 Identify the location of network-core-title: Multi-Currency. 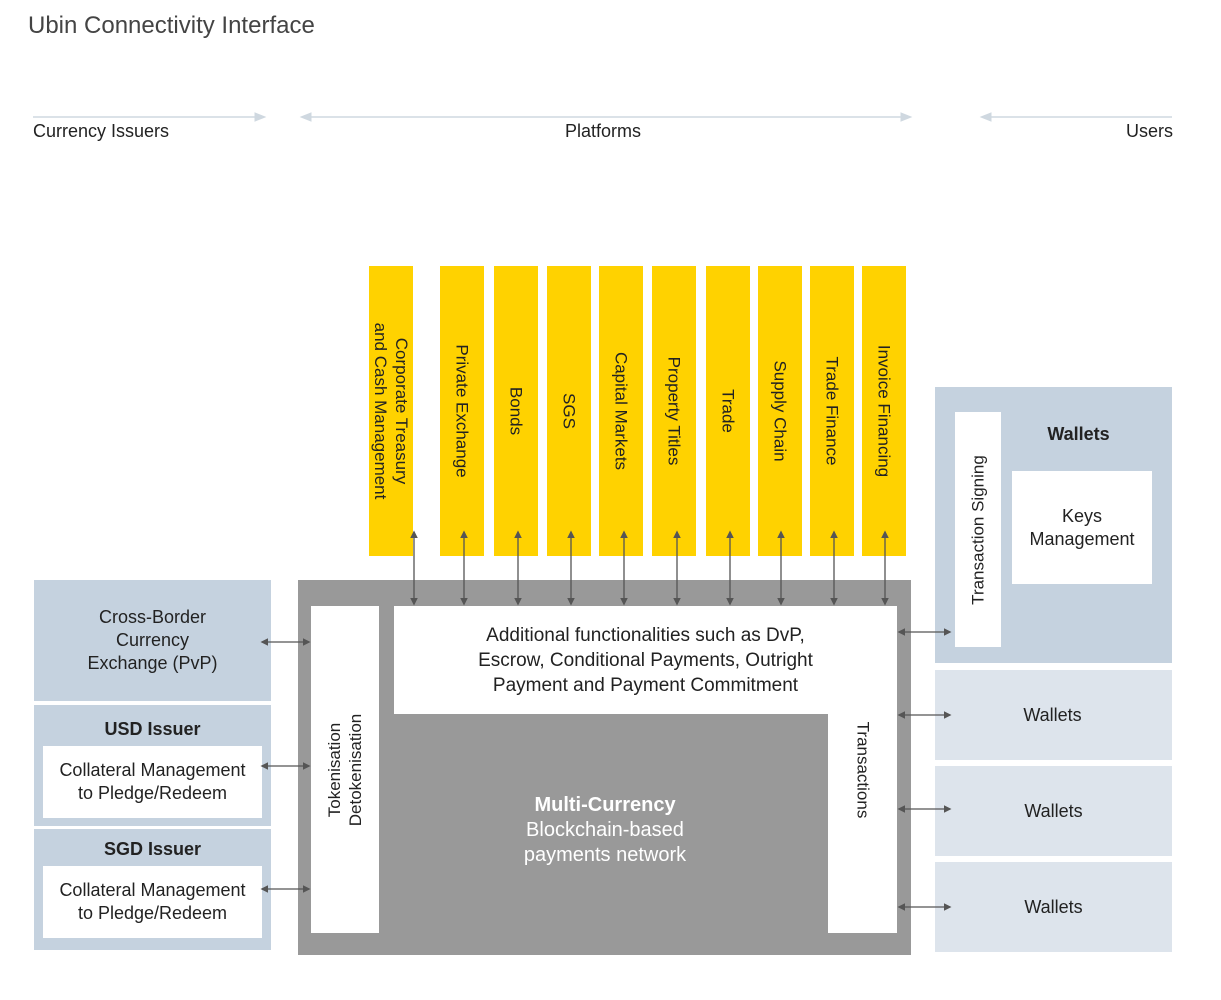
(605, 804).